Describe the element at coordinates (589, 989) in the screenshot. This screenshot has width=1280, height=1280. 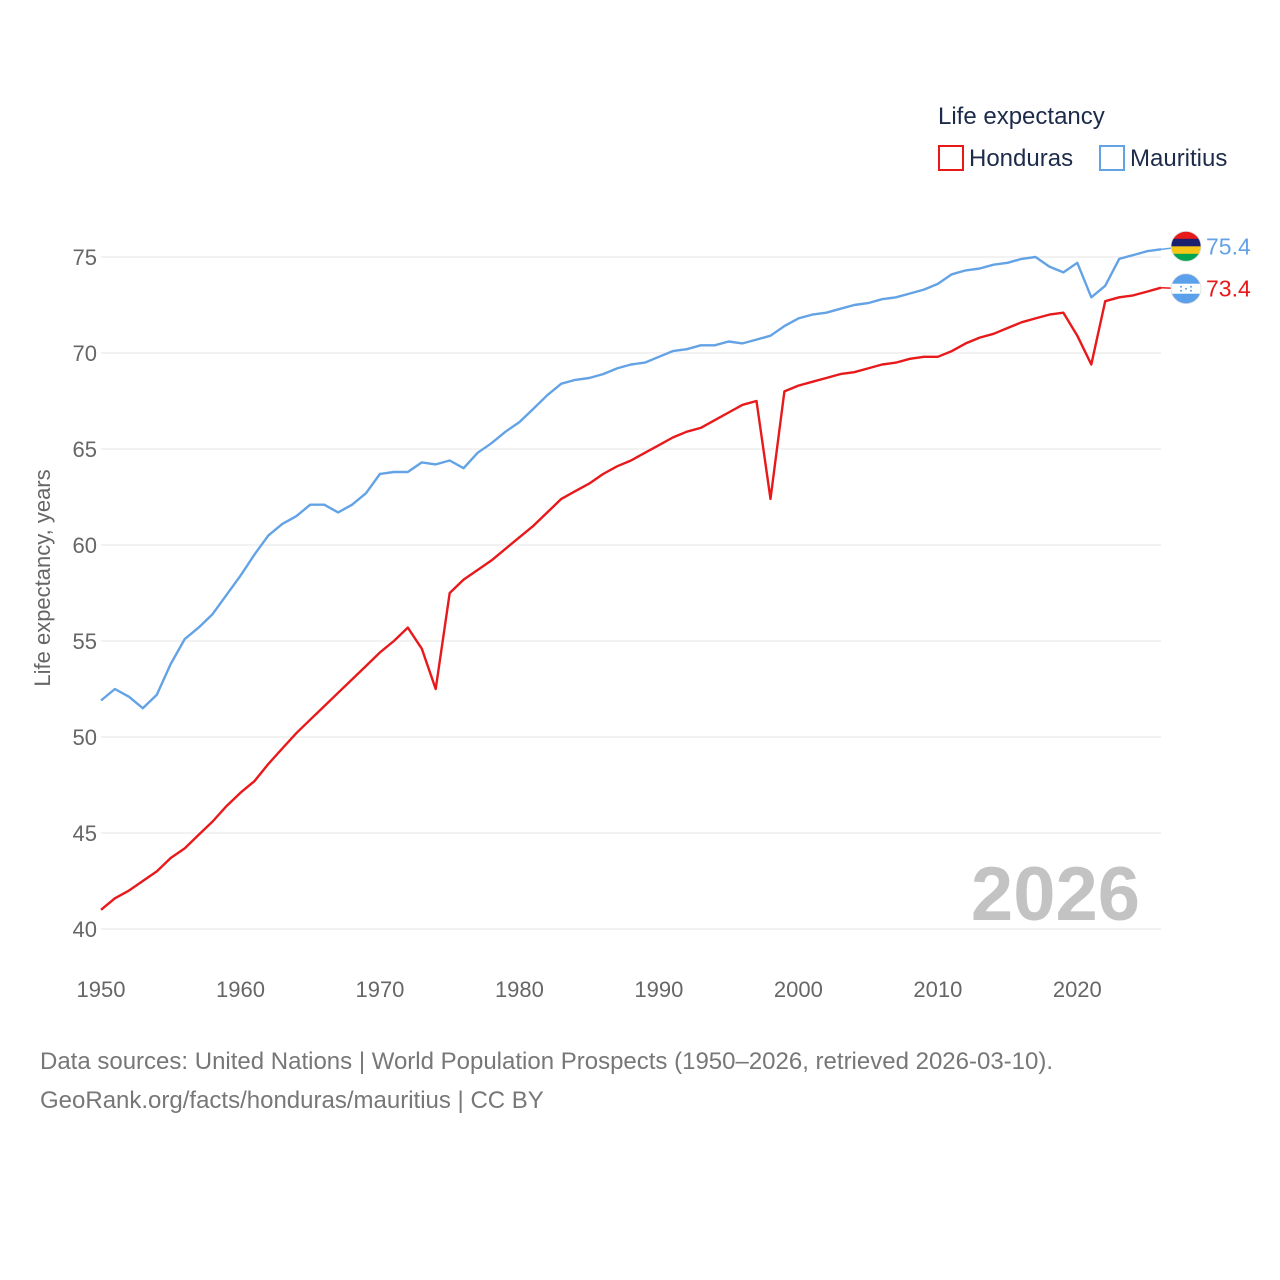
I see `x-axis-ticks: 1950 1960 1970 1980 1990 2000 2010 2020` at that location.